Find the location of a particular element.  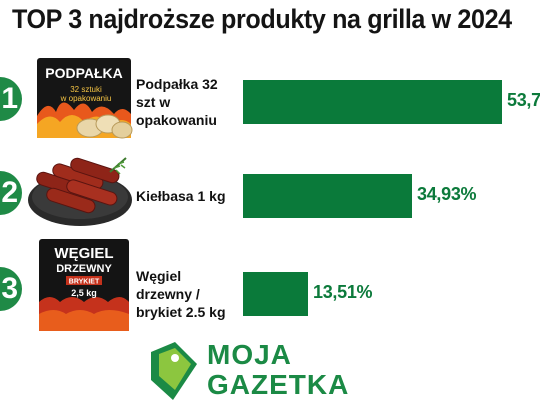

brand-logo: MOJA GAZETKA is located at coordinates (270, 371).